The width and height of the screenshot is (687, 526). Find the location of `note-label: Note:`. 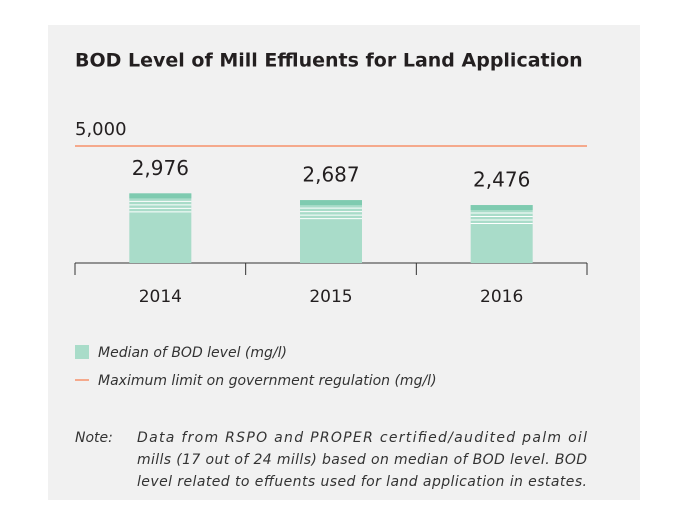

note-label: Note: is located at coordinates (94, 438).